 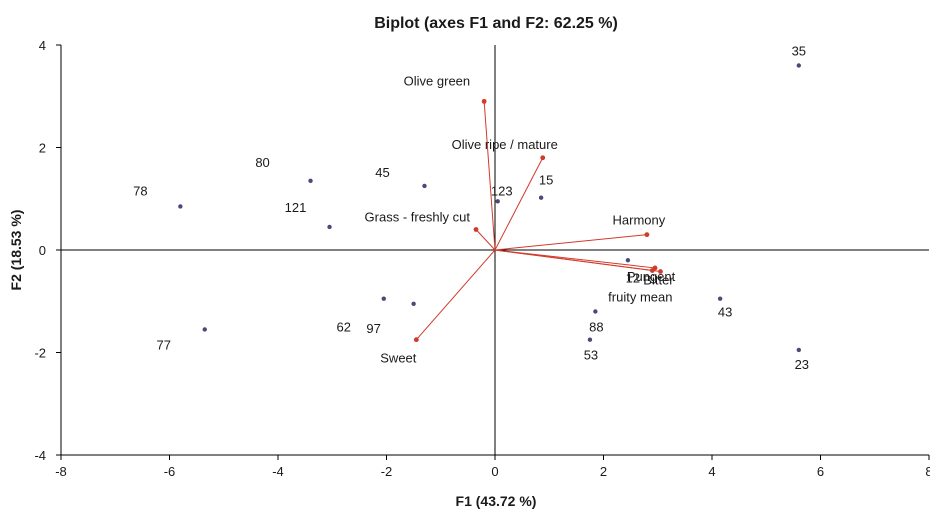 What do you see at coordinates (711, 471) in the screenshot?
I see `x-tick-label: 4` at bounding box center [711, 471].